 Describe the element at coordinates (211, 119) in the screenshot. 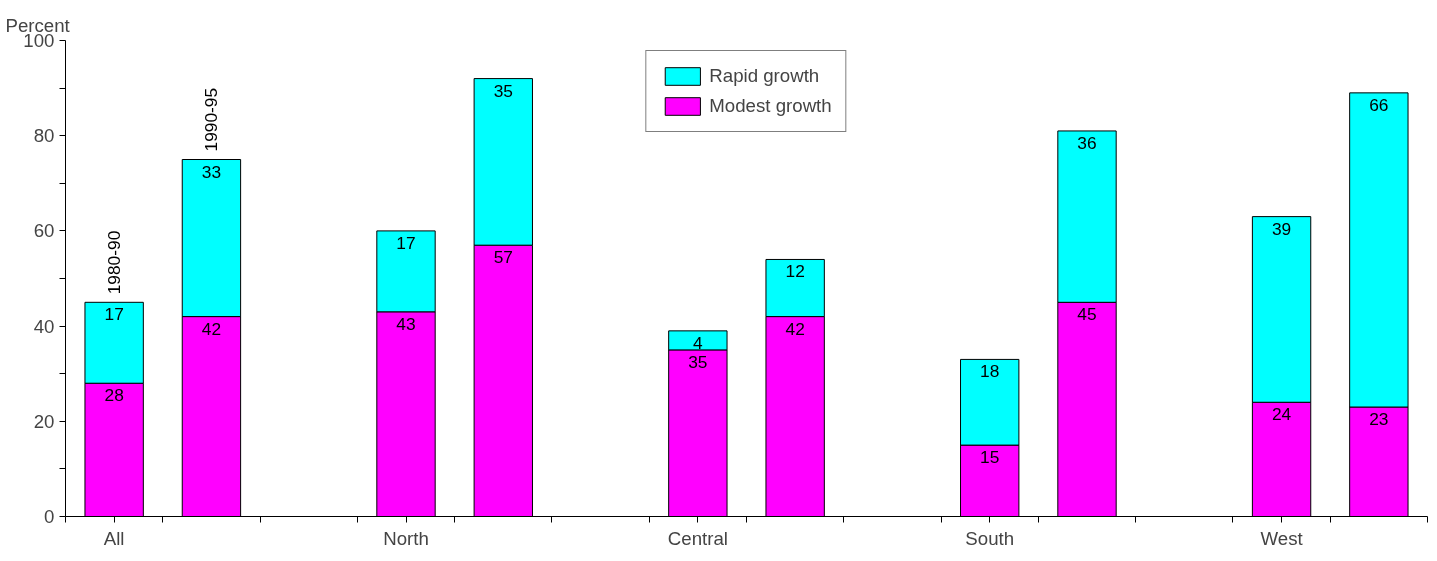

I see `annotation: 1990-95` at that location.